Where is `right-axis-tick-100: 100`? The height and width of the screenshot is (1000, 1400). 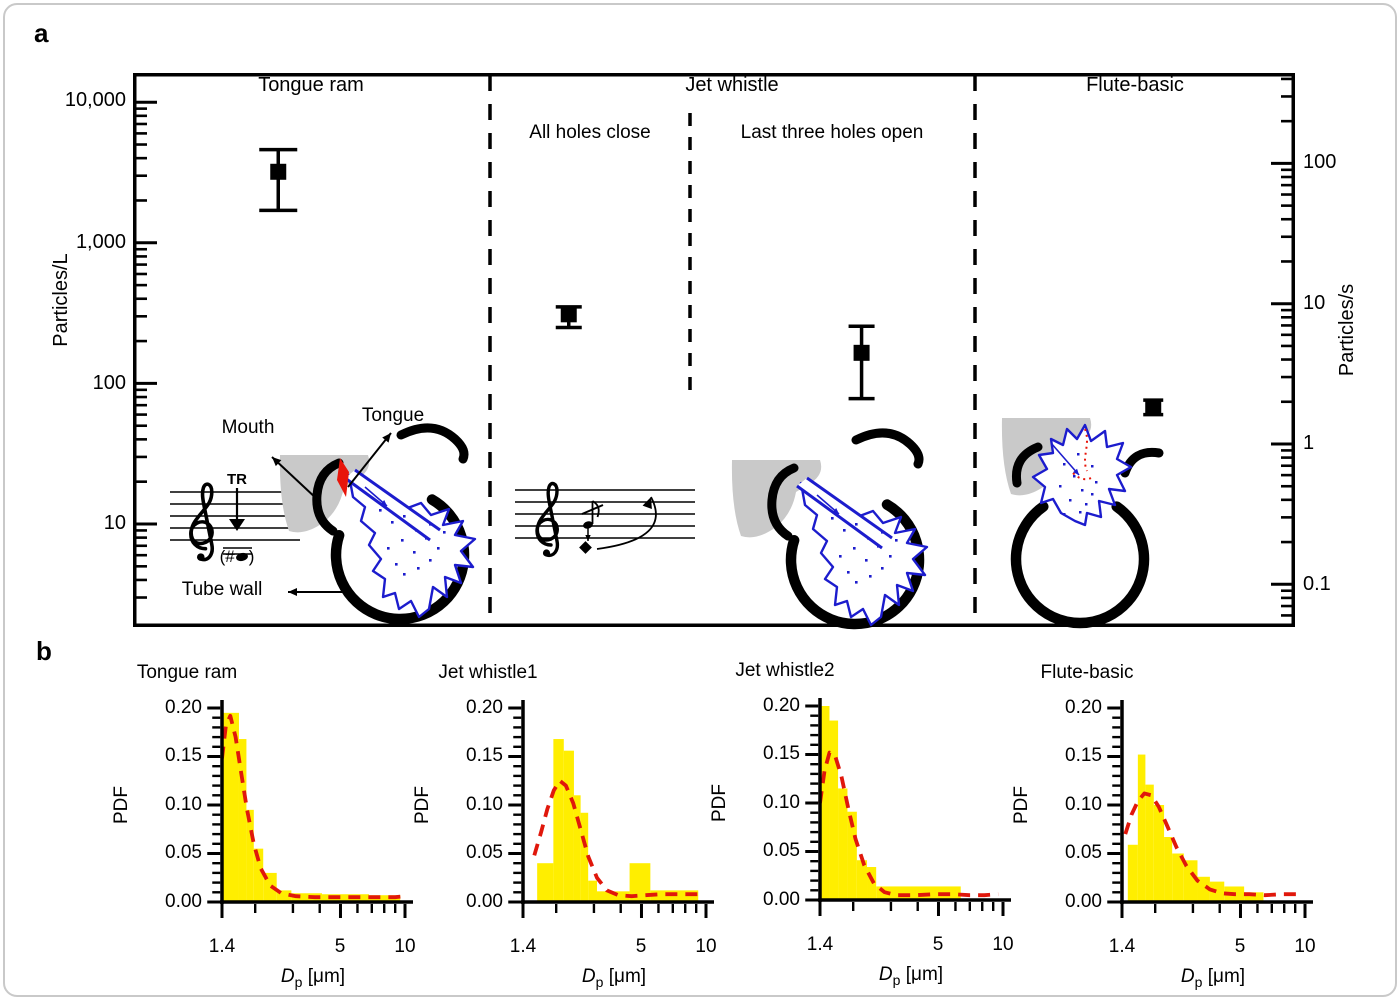 right-axis-tick-100: 100 is located at coordinates (1320, 162).